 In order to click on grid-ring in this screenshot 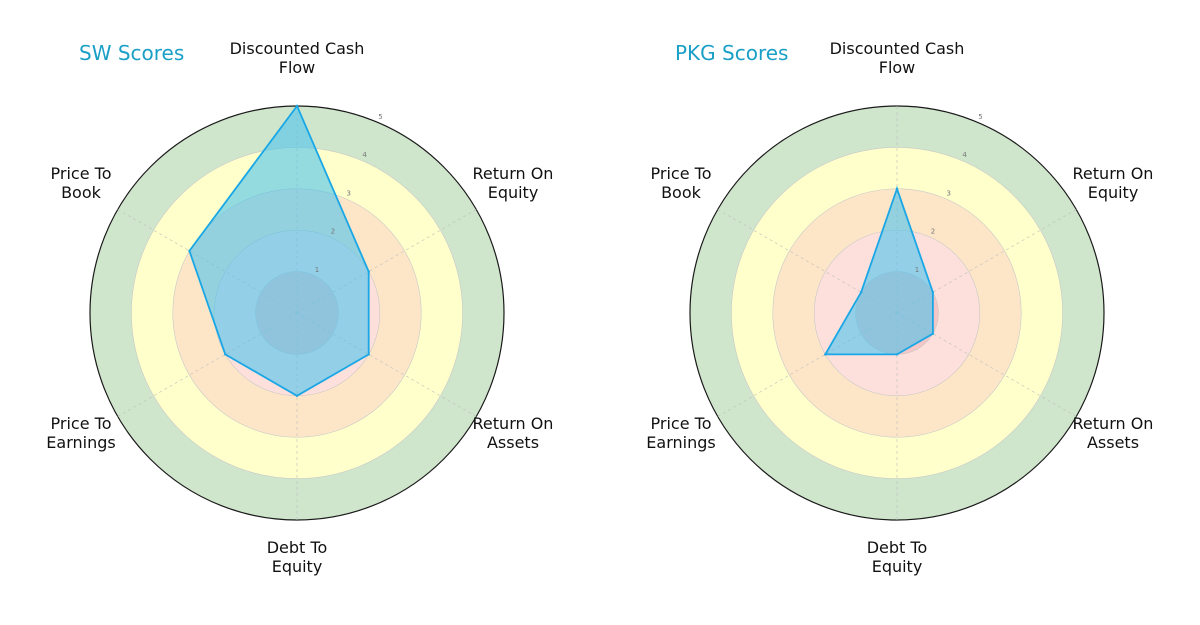, I will do `click(897, 313)`.